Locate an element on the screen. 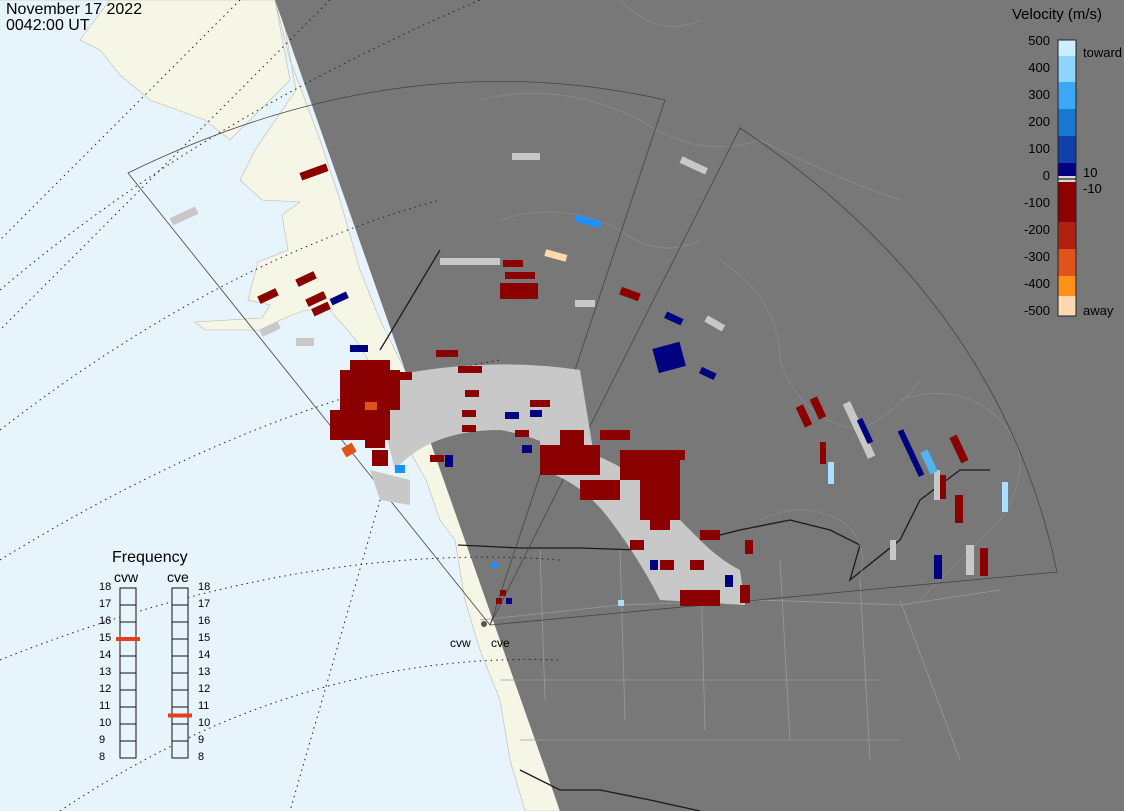 Image resolution: width=1124 pixels, height=811 pixels. frequency-radar-cvw: cvw is located at coordinates (126, 577).